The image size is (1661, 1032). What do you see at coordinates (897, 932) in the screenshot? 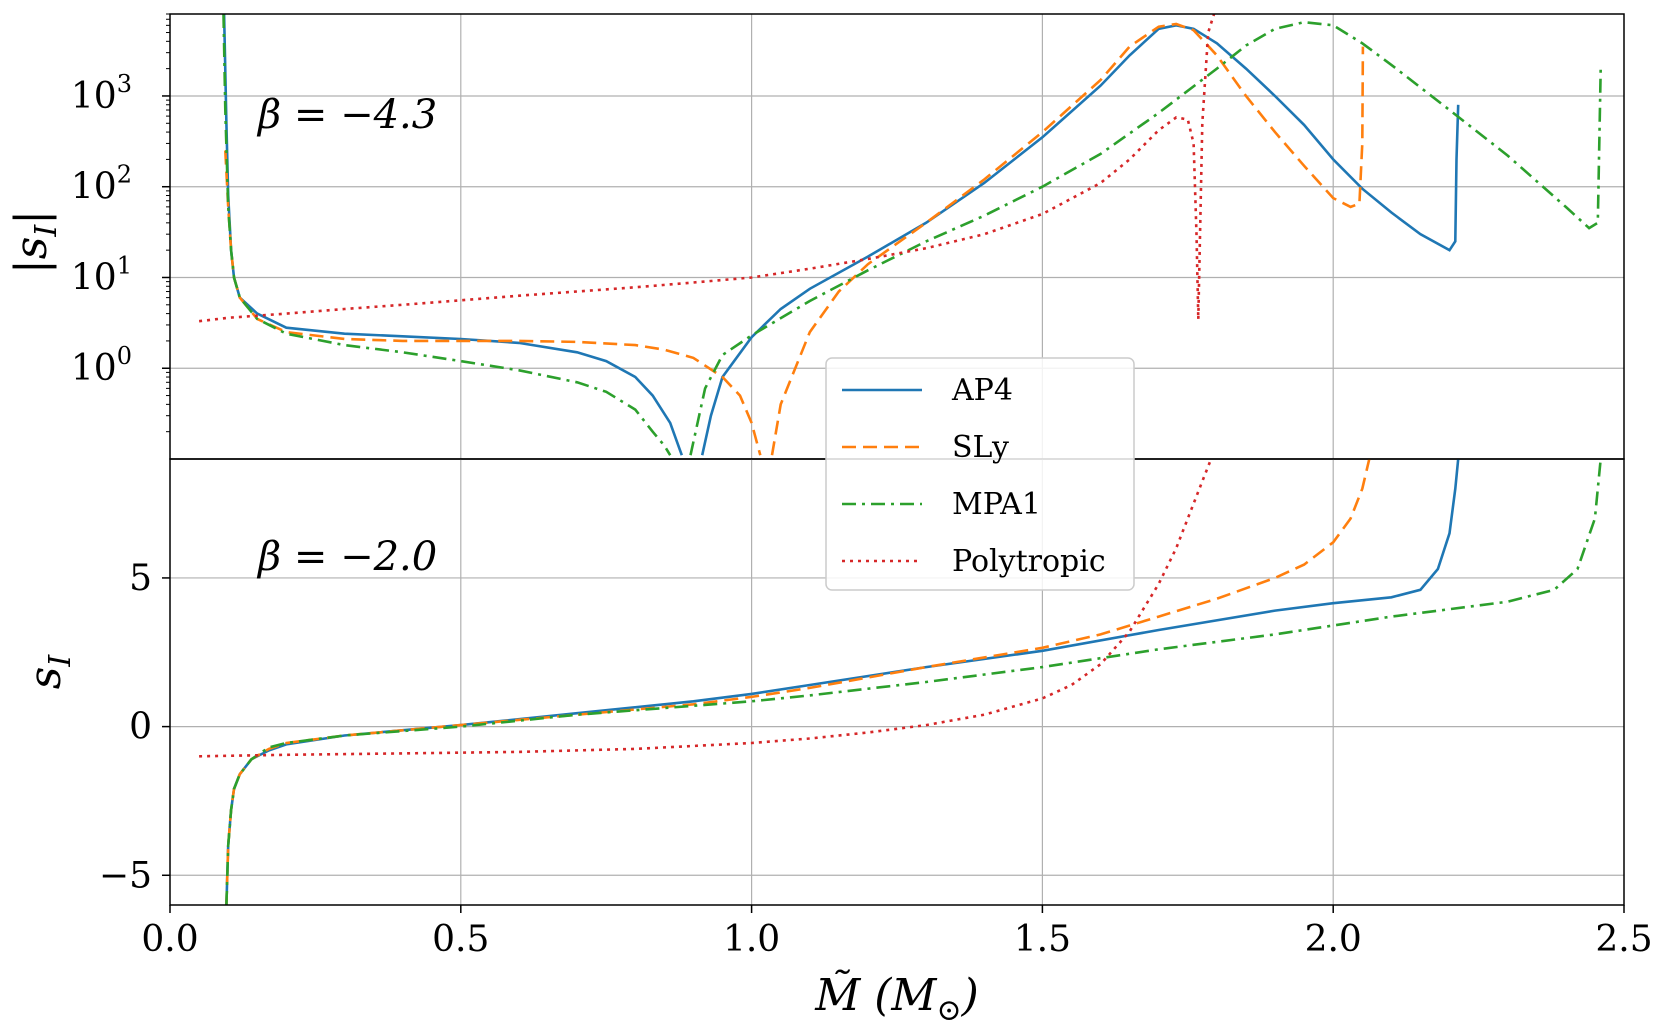
I see `x-axis-ticks: 0.0 0.5 1.0 1.5 2.0 2.5` at bounding box center [897, 932].